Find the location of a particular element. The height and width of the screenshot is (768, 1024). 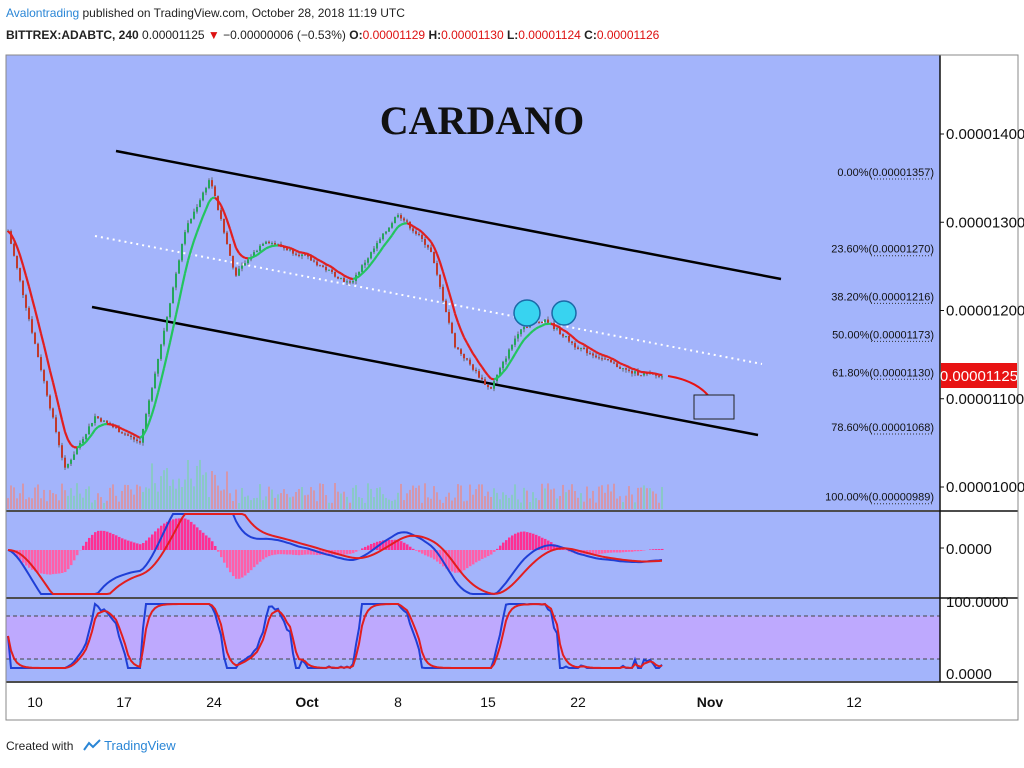

macd-signal-line is located at coordinates (335, 554).